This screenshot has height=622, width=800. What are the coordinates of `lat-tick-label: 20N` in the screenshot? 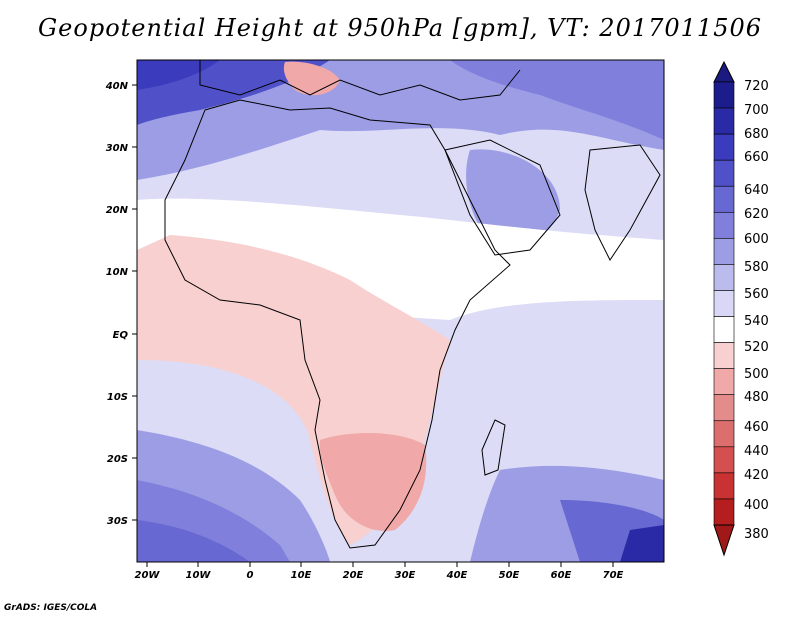 It's located at (117, 210).